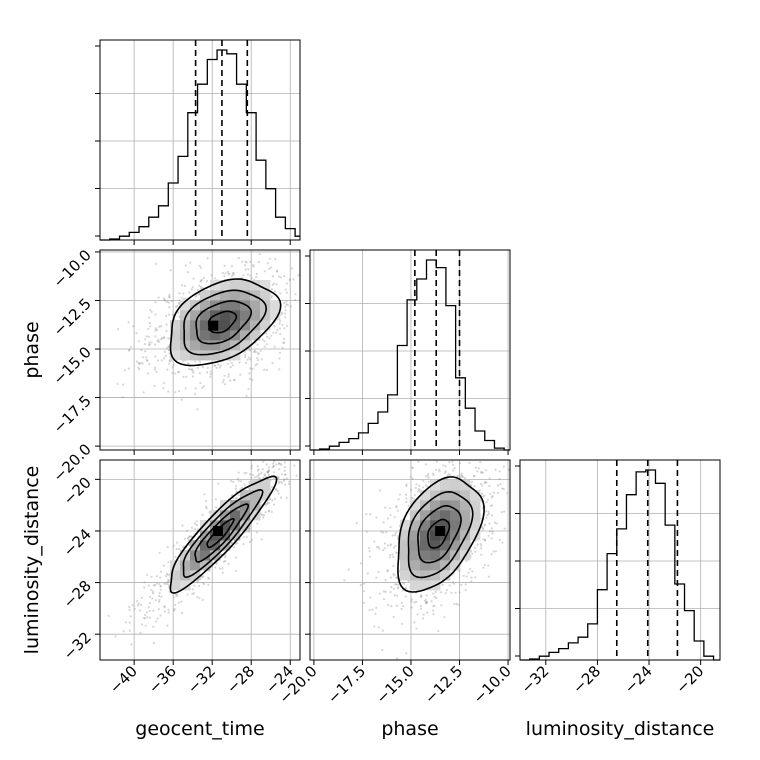 This screenshot has height=760, width=760. Describe the element at coordinates (162, 679) in the screenshot. I see `x-tick-label: −36` at that location.